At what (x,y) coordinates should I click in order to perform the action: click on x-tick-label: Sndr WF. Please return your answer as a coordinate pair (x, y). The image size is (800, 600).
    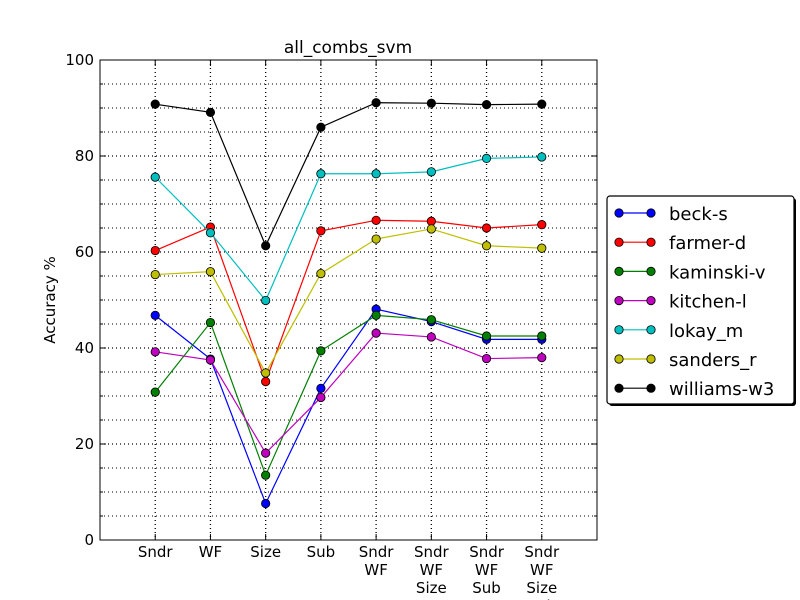
    Looking at the image, I should click on (377, 561).